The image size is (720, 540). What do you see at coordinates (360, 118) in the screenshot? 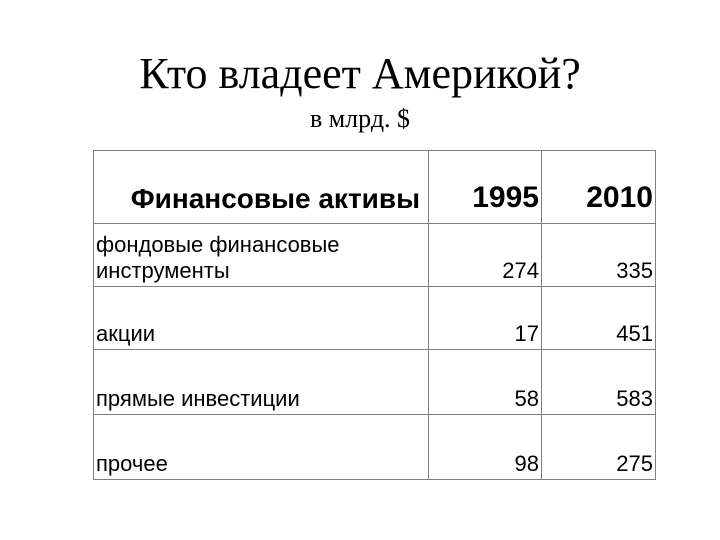
I see `slide-subtitle: в млрд. $` at bounding box center [360, 118].